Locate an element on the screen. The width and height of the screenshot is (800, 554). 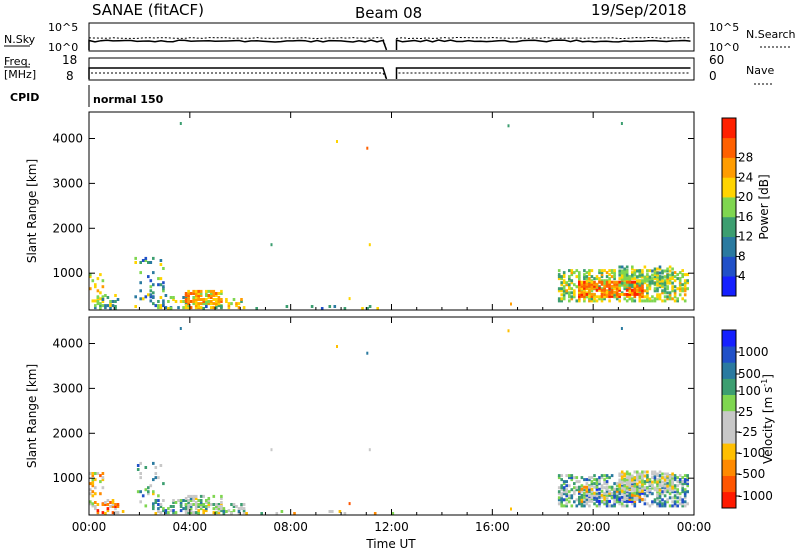
nave-tick-bottom: 0 is located at coordinates (713, 76).